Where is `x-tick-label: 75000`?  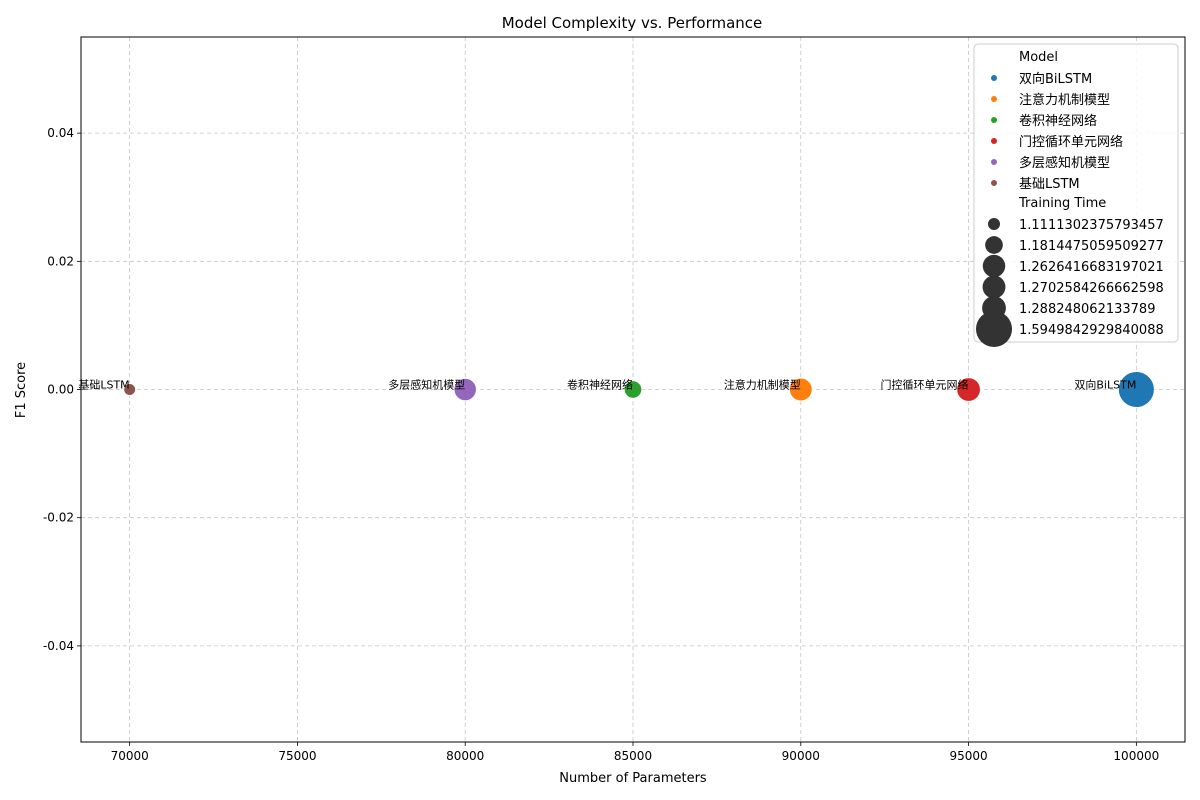 x-tick-label: 75000 is located at coordinates (297, 756).